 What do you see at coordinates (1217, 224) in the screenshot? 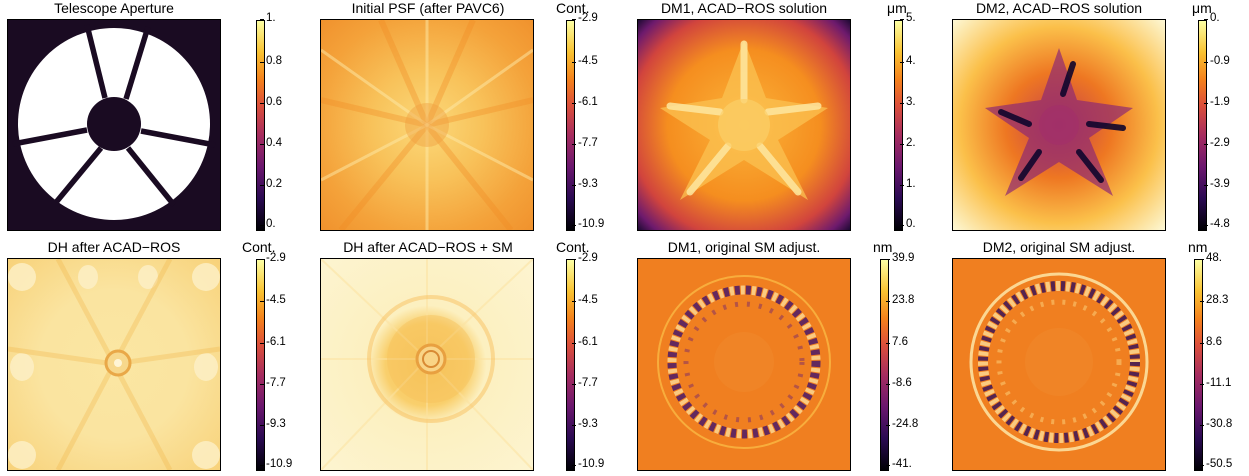
I see `colorbar-tick: -4.8` at bounding box center [1217, 224].